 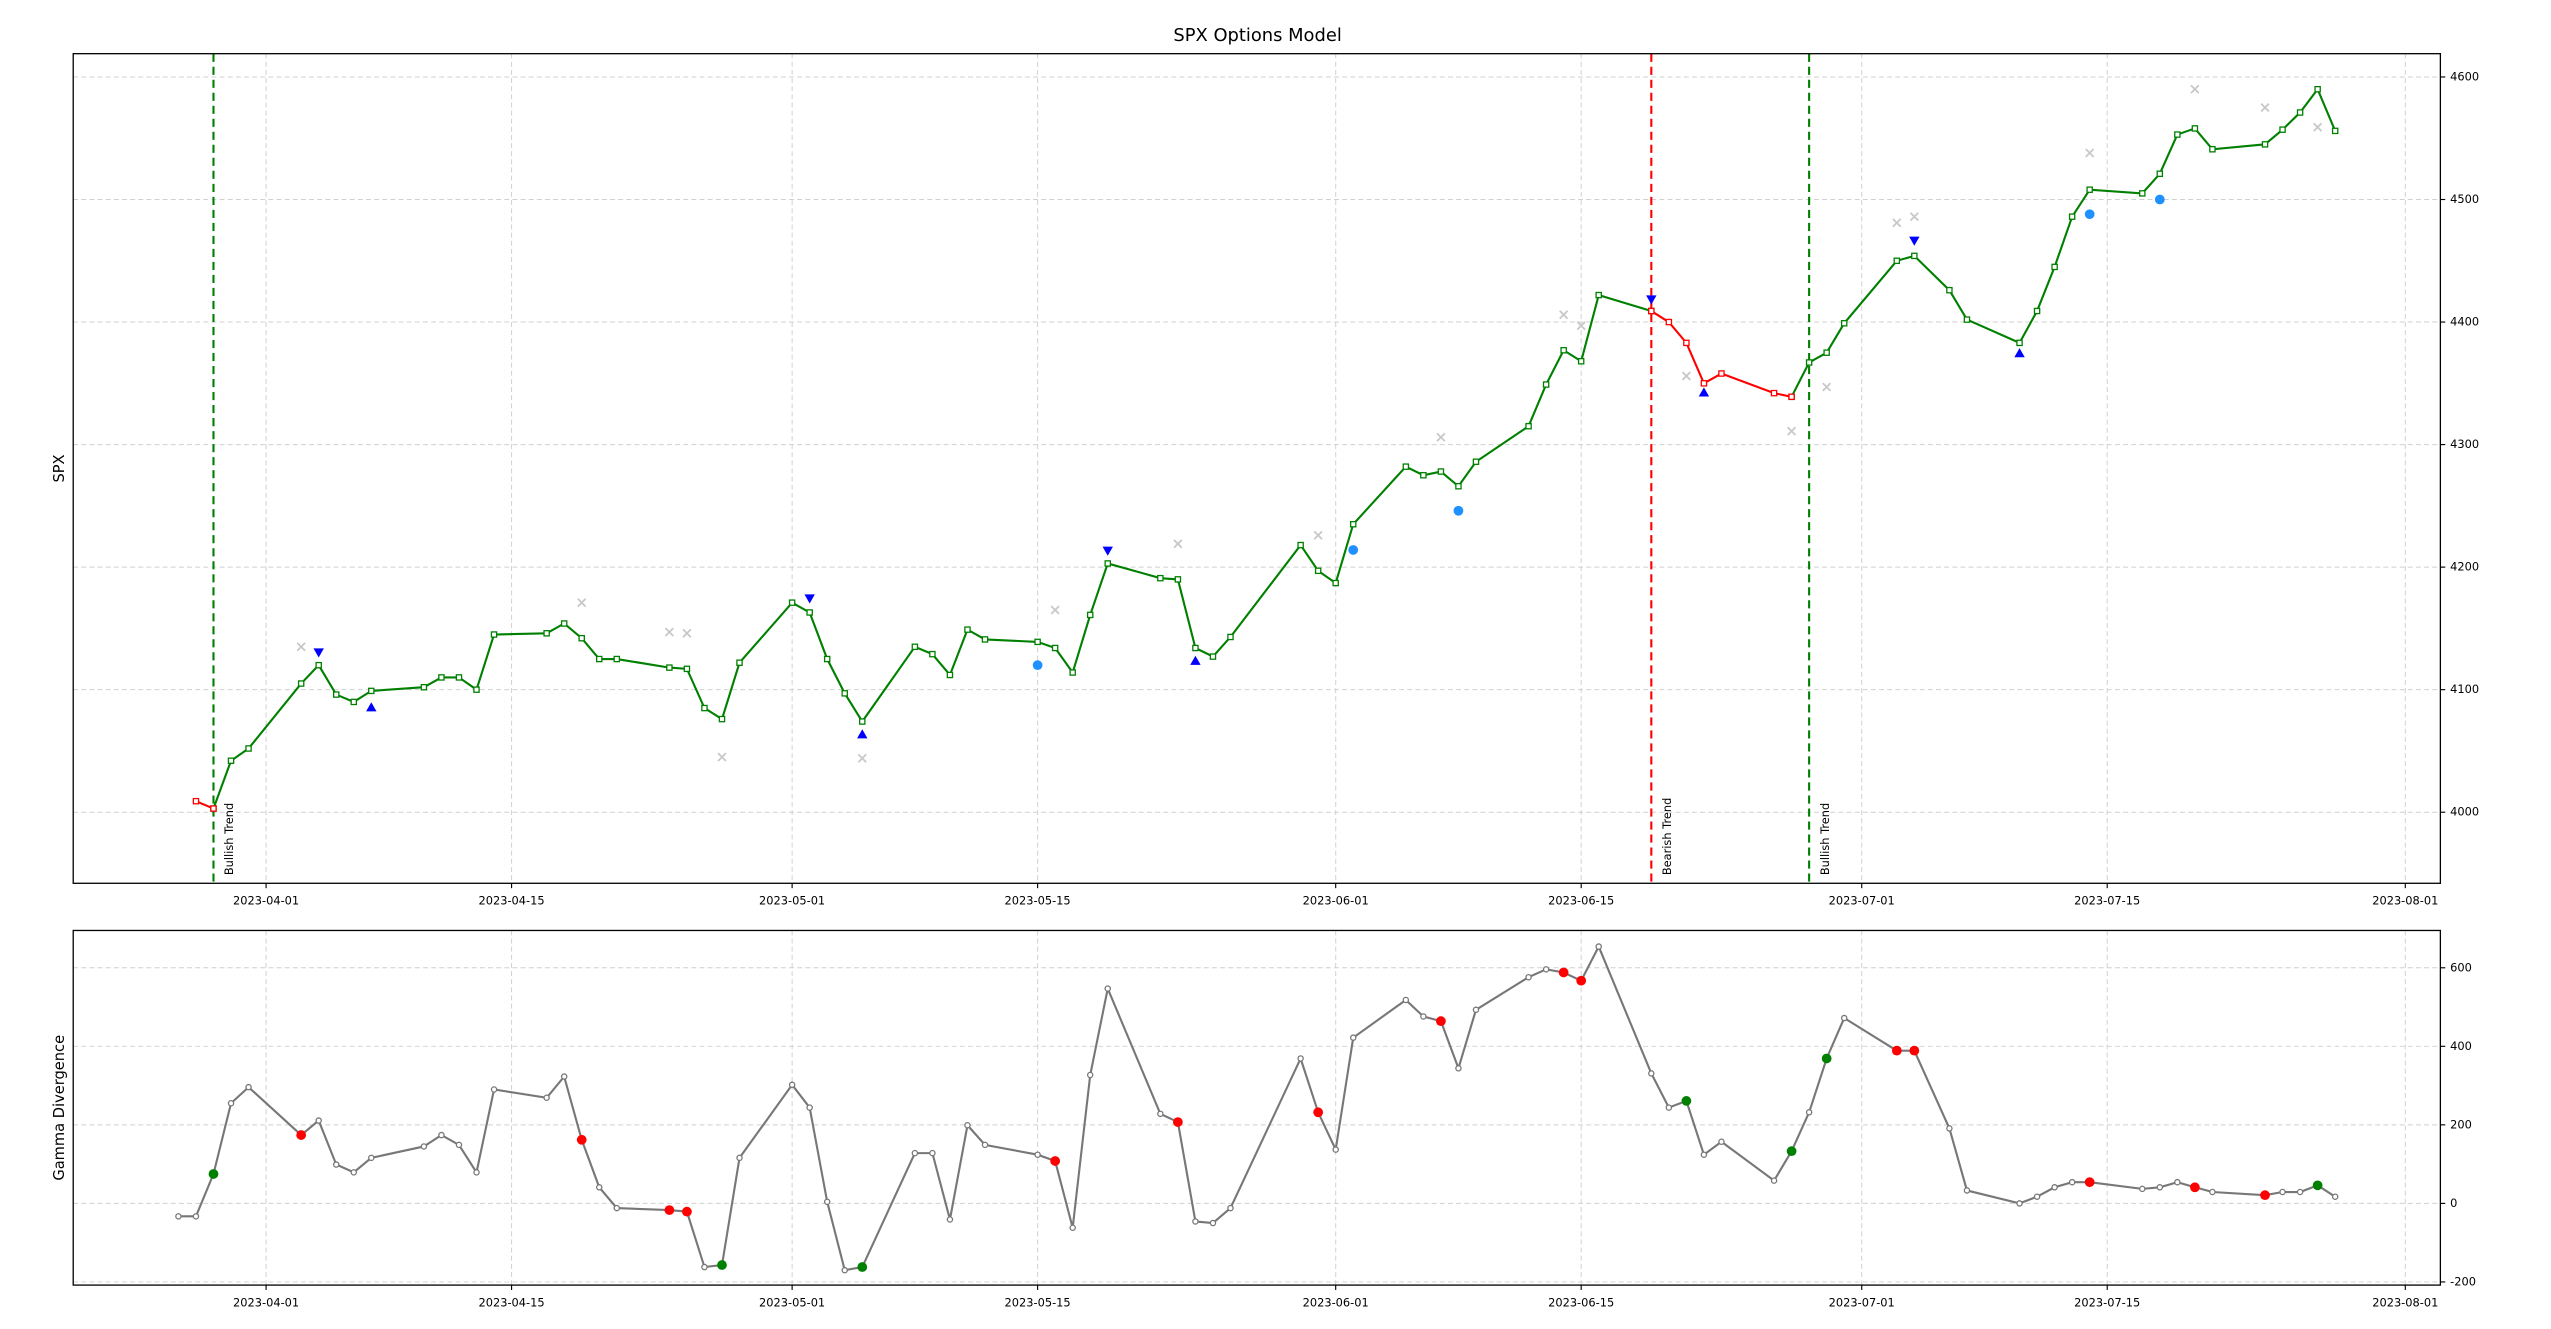 What do you see at coordinates (2464, 199) in the screenshot?
I see `y-tick-label: 4500` at bounding box center [2464, 199].